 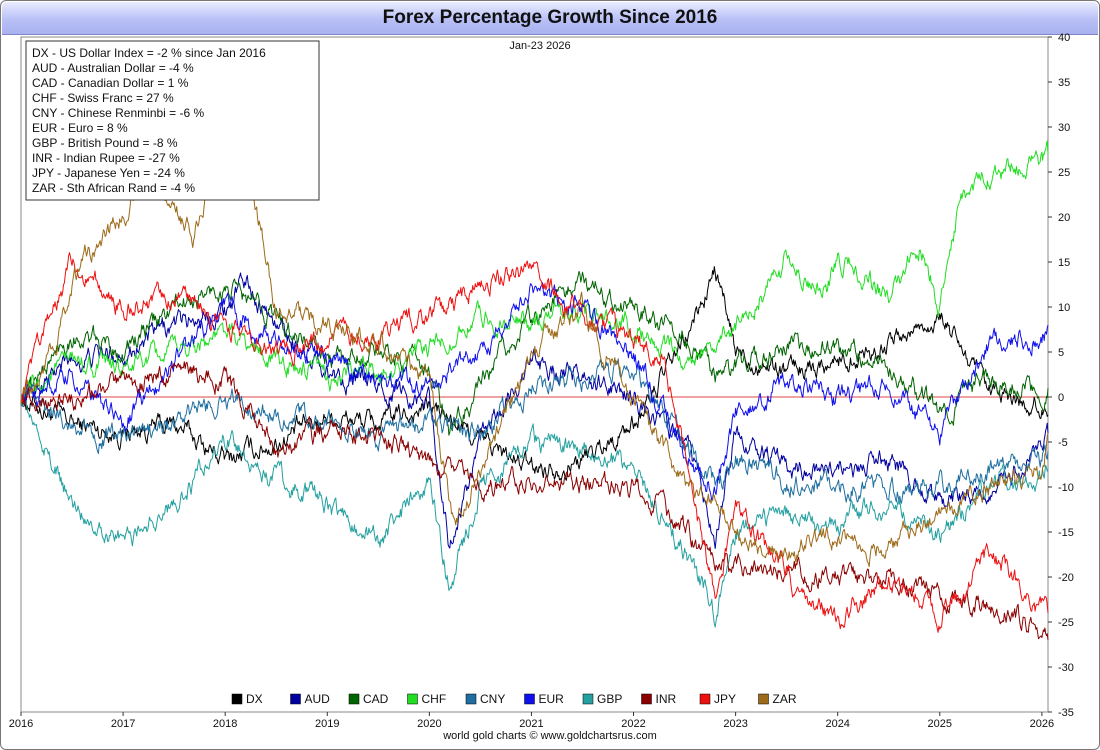 I want to click on y-tick-label: 5, so click(x=1061, y=353).